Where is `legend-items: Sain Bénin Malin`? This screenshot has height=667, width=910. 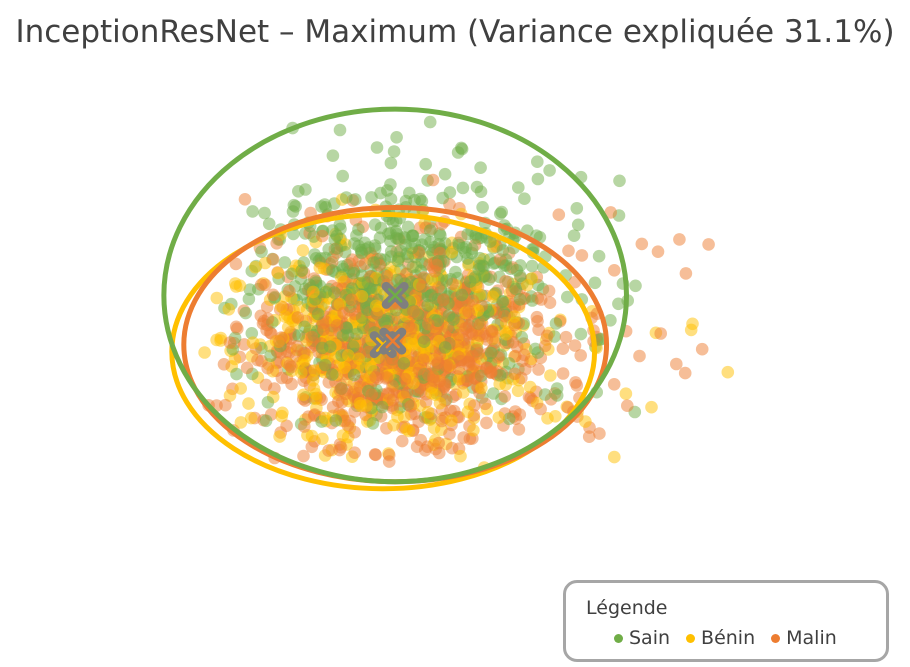
legend-items: Sain Bénin Malin is located at coordinates (725, 638).